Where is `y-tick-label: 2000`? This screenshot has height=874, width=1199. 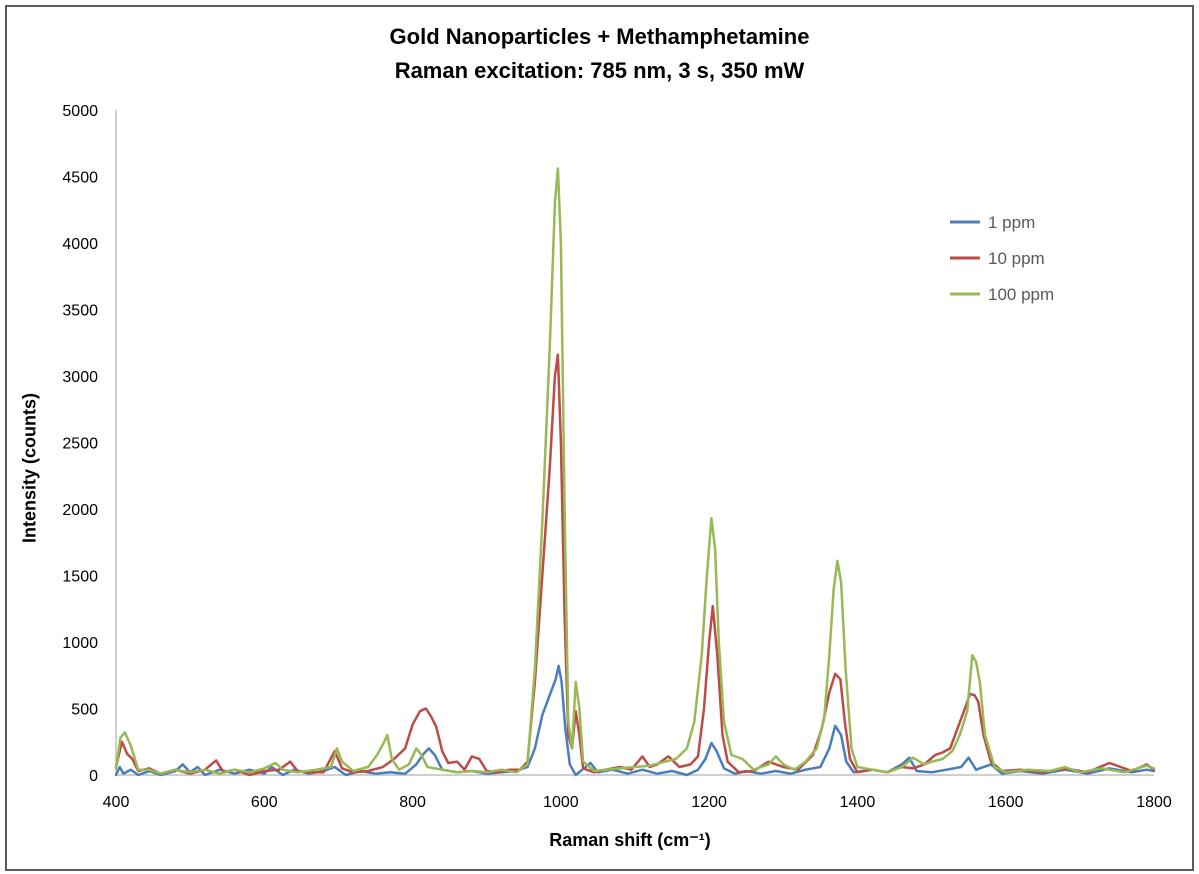
y-tick-label: 2000 is located at coordinates (80, 510).